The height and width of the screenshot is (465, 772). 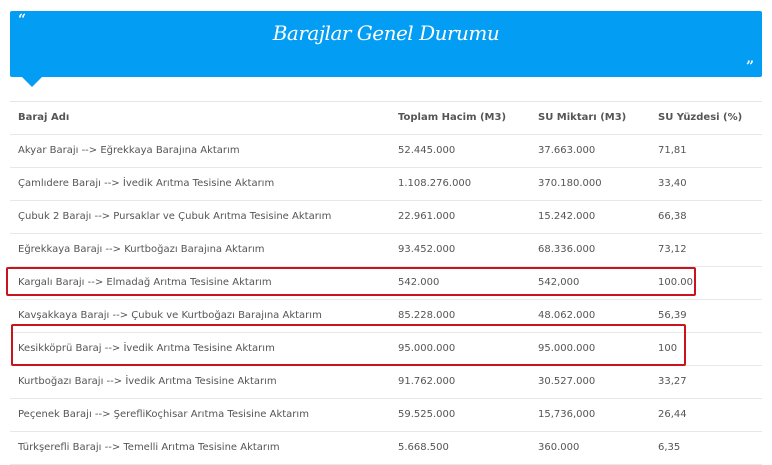 I want to click on cell-water-percent: 6,35, so click(x=669, y=447).